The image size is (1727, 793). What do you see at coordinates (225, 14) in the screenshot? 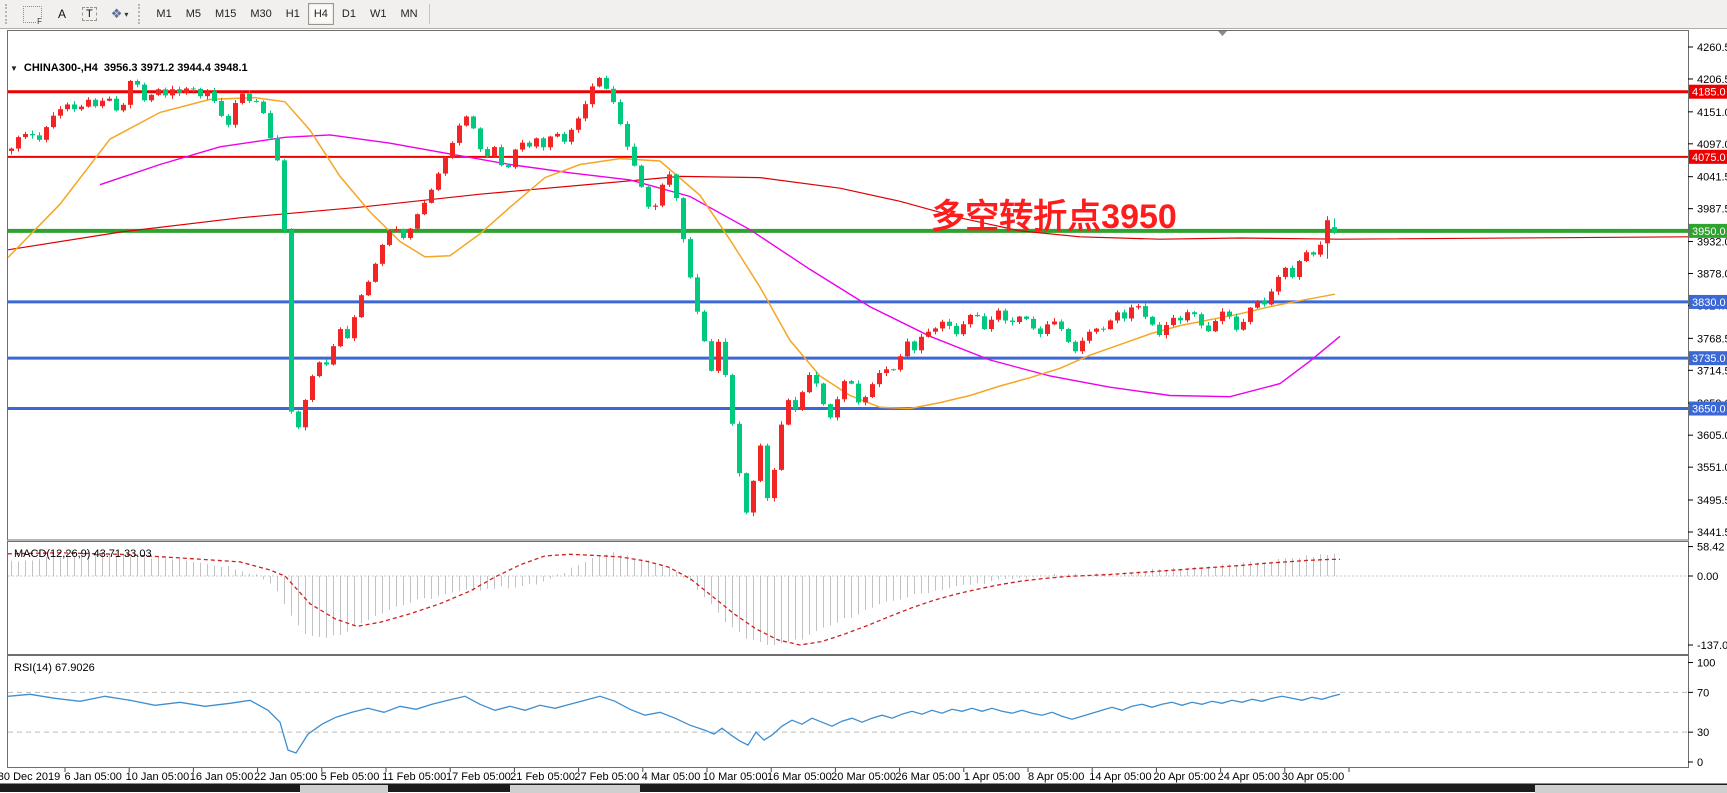
I see `timeframe-button-M15: M15` at bounding box center [225, 14].